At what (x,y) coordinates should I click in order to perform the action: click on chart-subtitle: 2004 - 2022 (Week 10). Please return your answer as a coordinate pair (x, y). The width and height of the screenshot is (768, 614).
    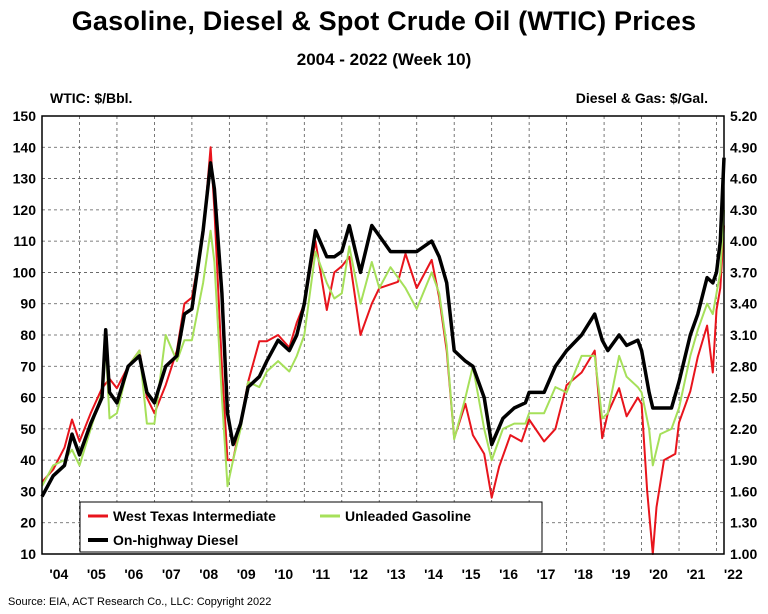
    Looking at the image, I should click on (384, 59).